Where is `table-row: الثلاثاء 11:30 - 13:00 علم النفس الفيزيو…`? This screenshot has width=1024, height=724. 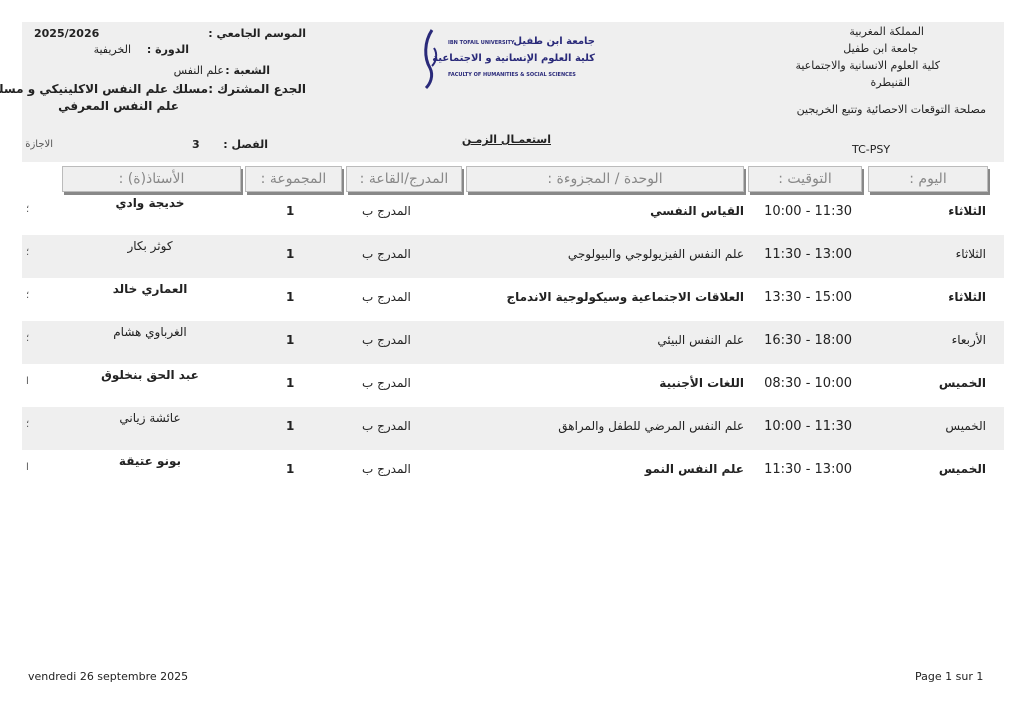 table-row: الثلاثاء 11:30 - 13:00 علم النفس الفيزيو… is located at coordinates (513, 256).